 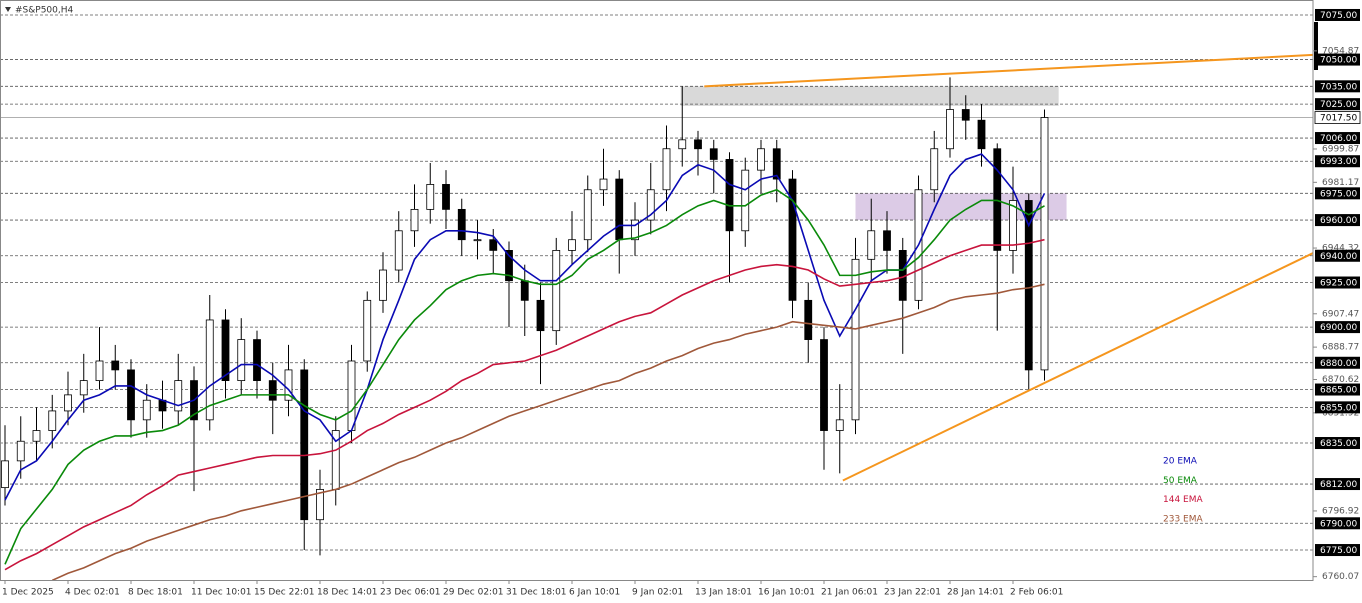 What do you see at coordinates (1340, 183) in the screenshot?
I see `y-tick-label: 6981.17` at bounding box center [1340, 183].